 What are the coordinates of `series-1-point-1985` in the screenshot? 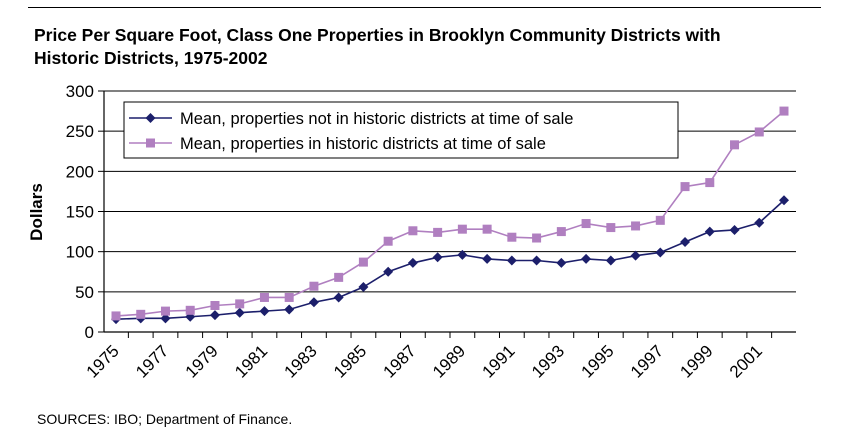 It's located at (363, 262).